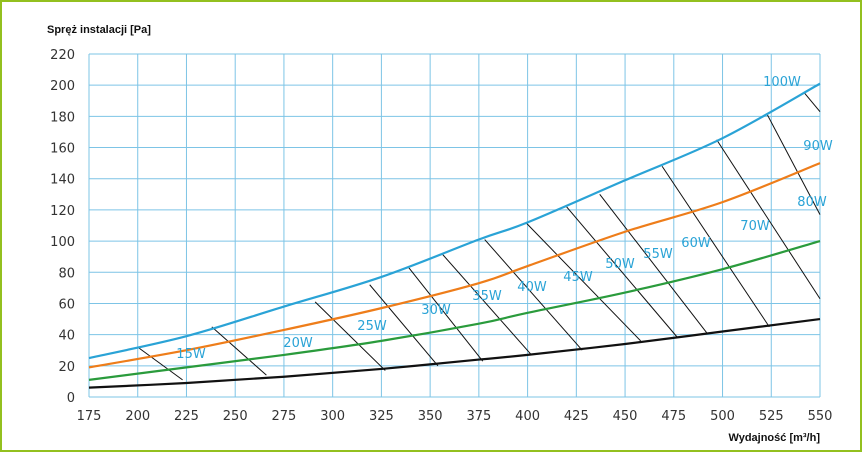 Image resolution: width=862 pixels, height=452 pixels. What do you see at coordinates (89, 416) in the screenshot?
I see `x-tick-label: 175` at bounding box center [89, 416].